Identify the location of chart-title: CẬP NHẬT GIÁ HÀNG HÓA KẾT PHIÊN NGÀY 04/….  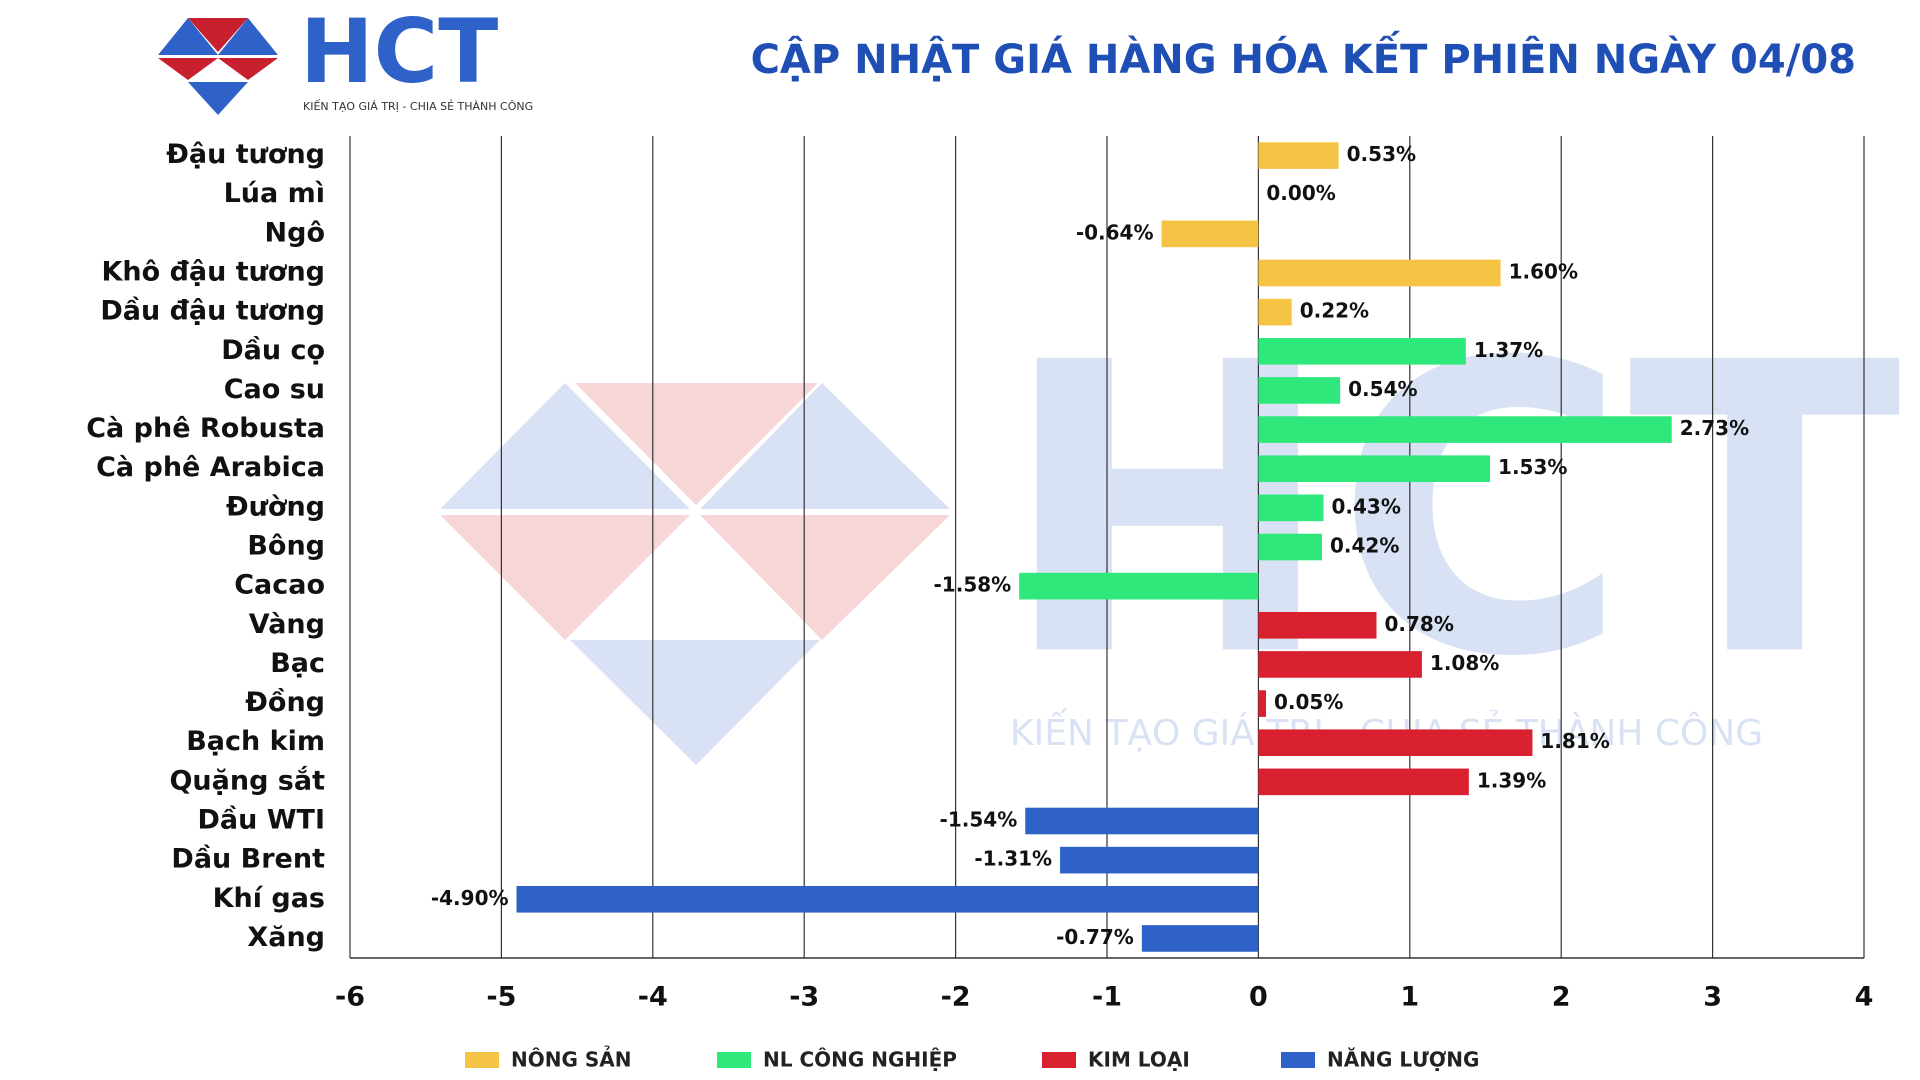
(1303, 56).